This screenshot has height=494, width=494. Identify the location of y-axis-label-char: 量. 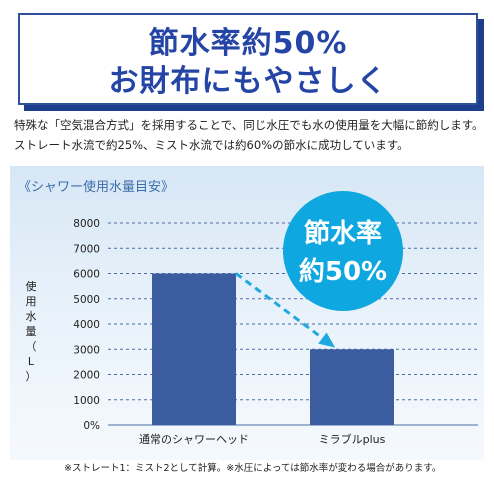
(31, 331).